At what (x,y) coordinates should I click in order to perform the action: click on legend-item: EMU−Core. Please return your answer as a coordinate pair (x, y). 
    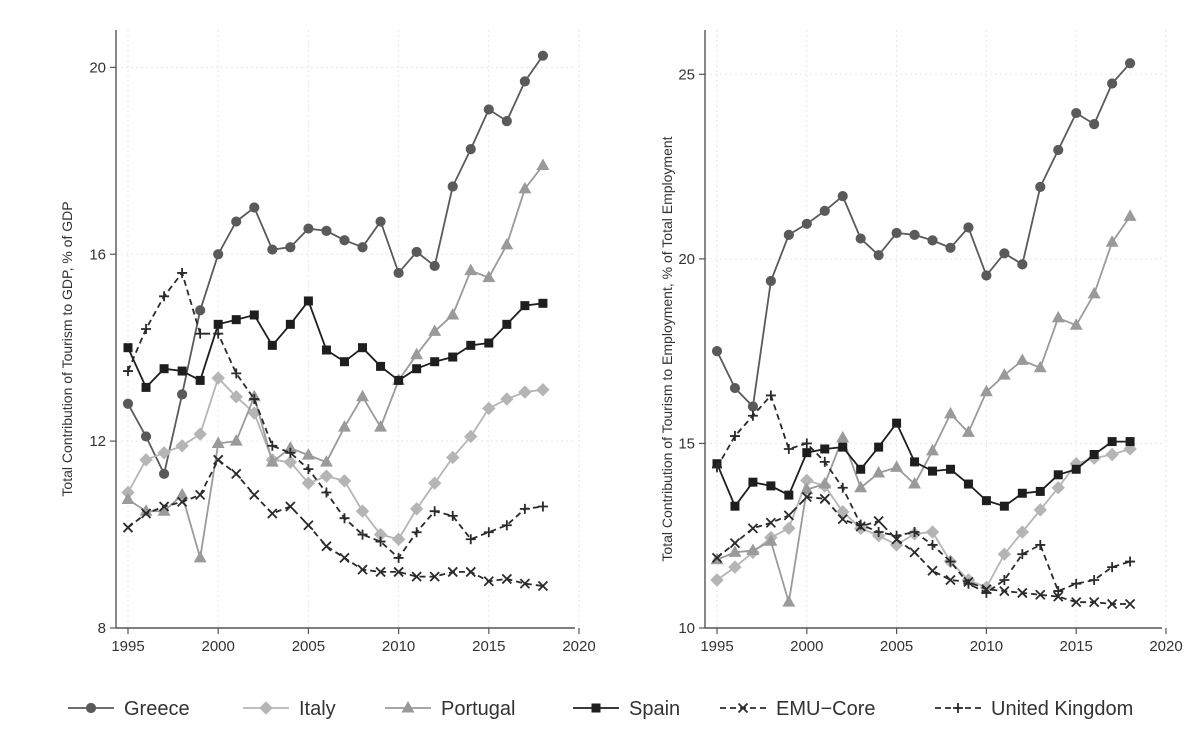
    Looking at the image, I should click on (797, 709).